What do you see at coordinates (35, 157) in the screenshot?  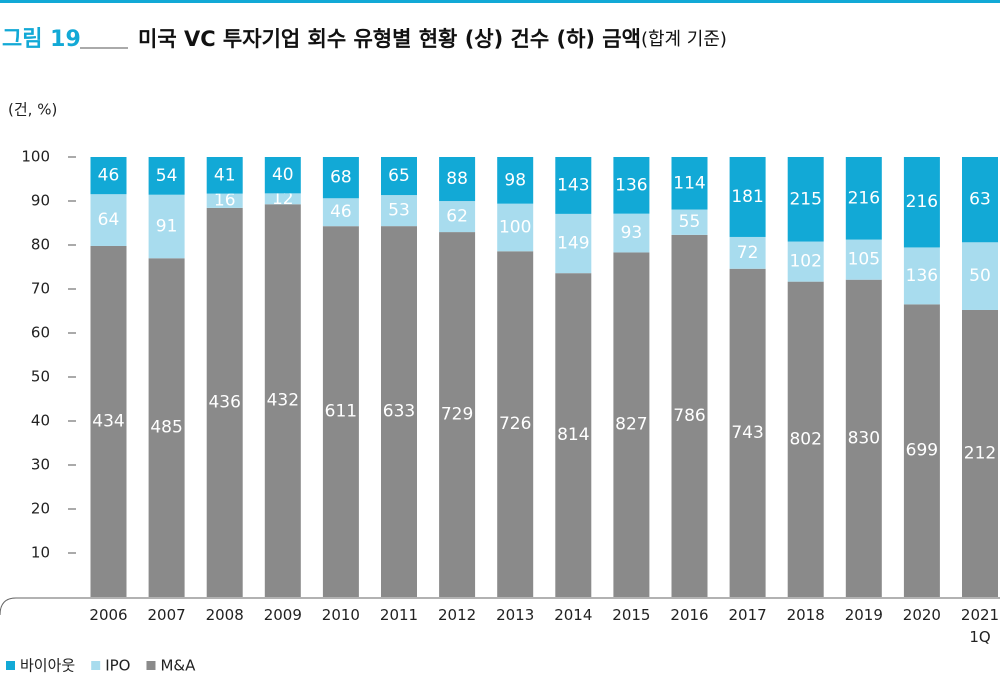 I see `y-tick-label: 100` at bounding box center [35, 157].